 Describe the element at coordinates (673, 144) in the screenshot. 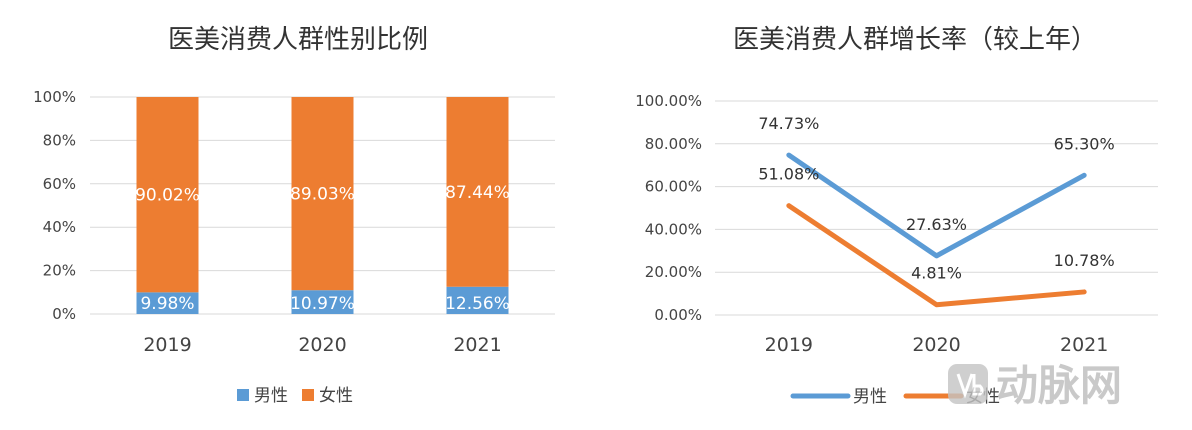

I see `y-tick-label: 80.00%` at that location.